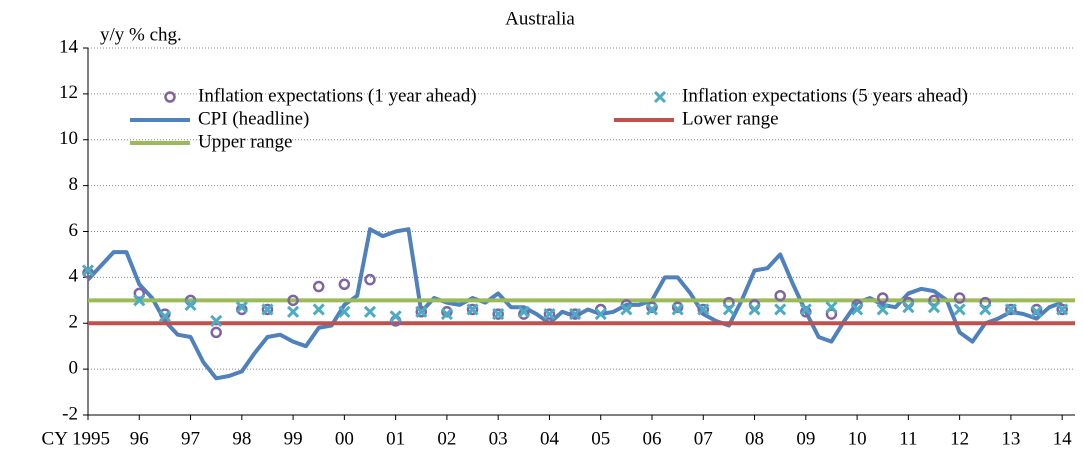 Image resolution: width=1083 pixels, height=466 pixels. Describe the element at coordinates (703, 438) in the screenshot. I see `x-tick-label: 07` at that location.